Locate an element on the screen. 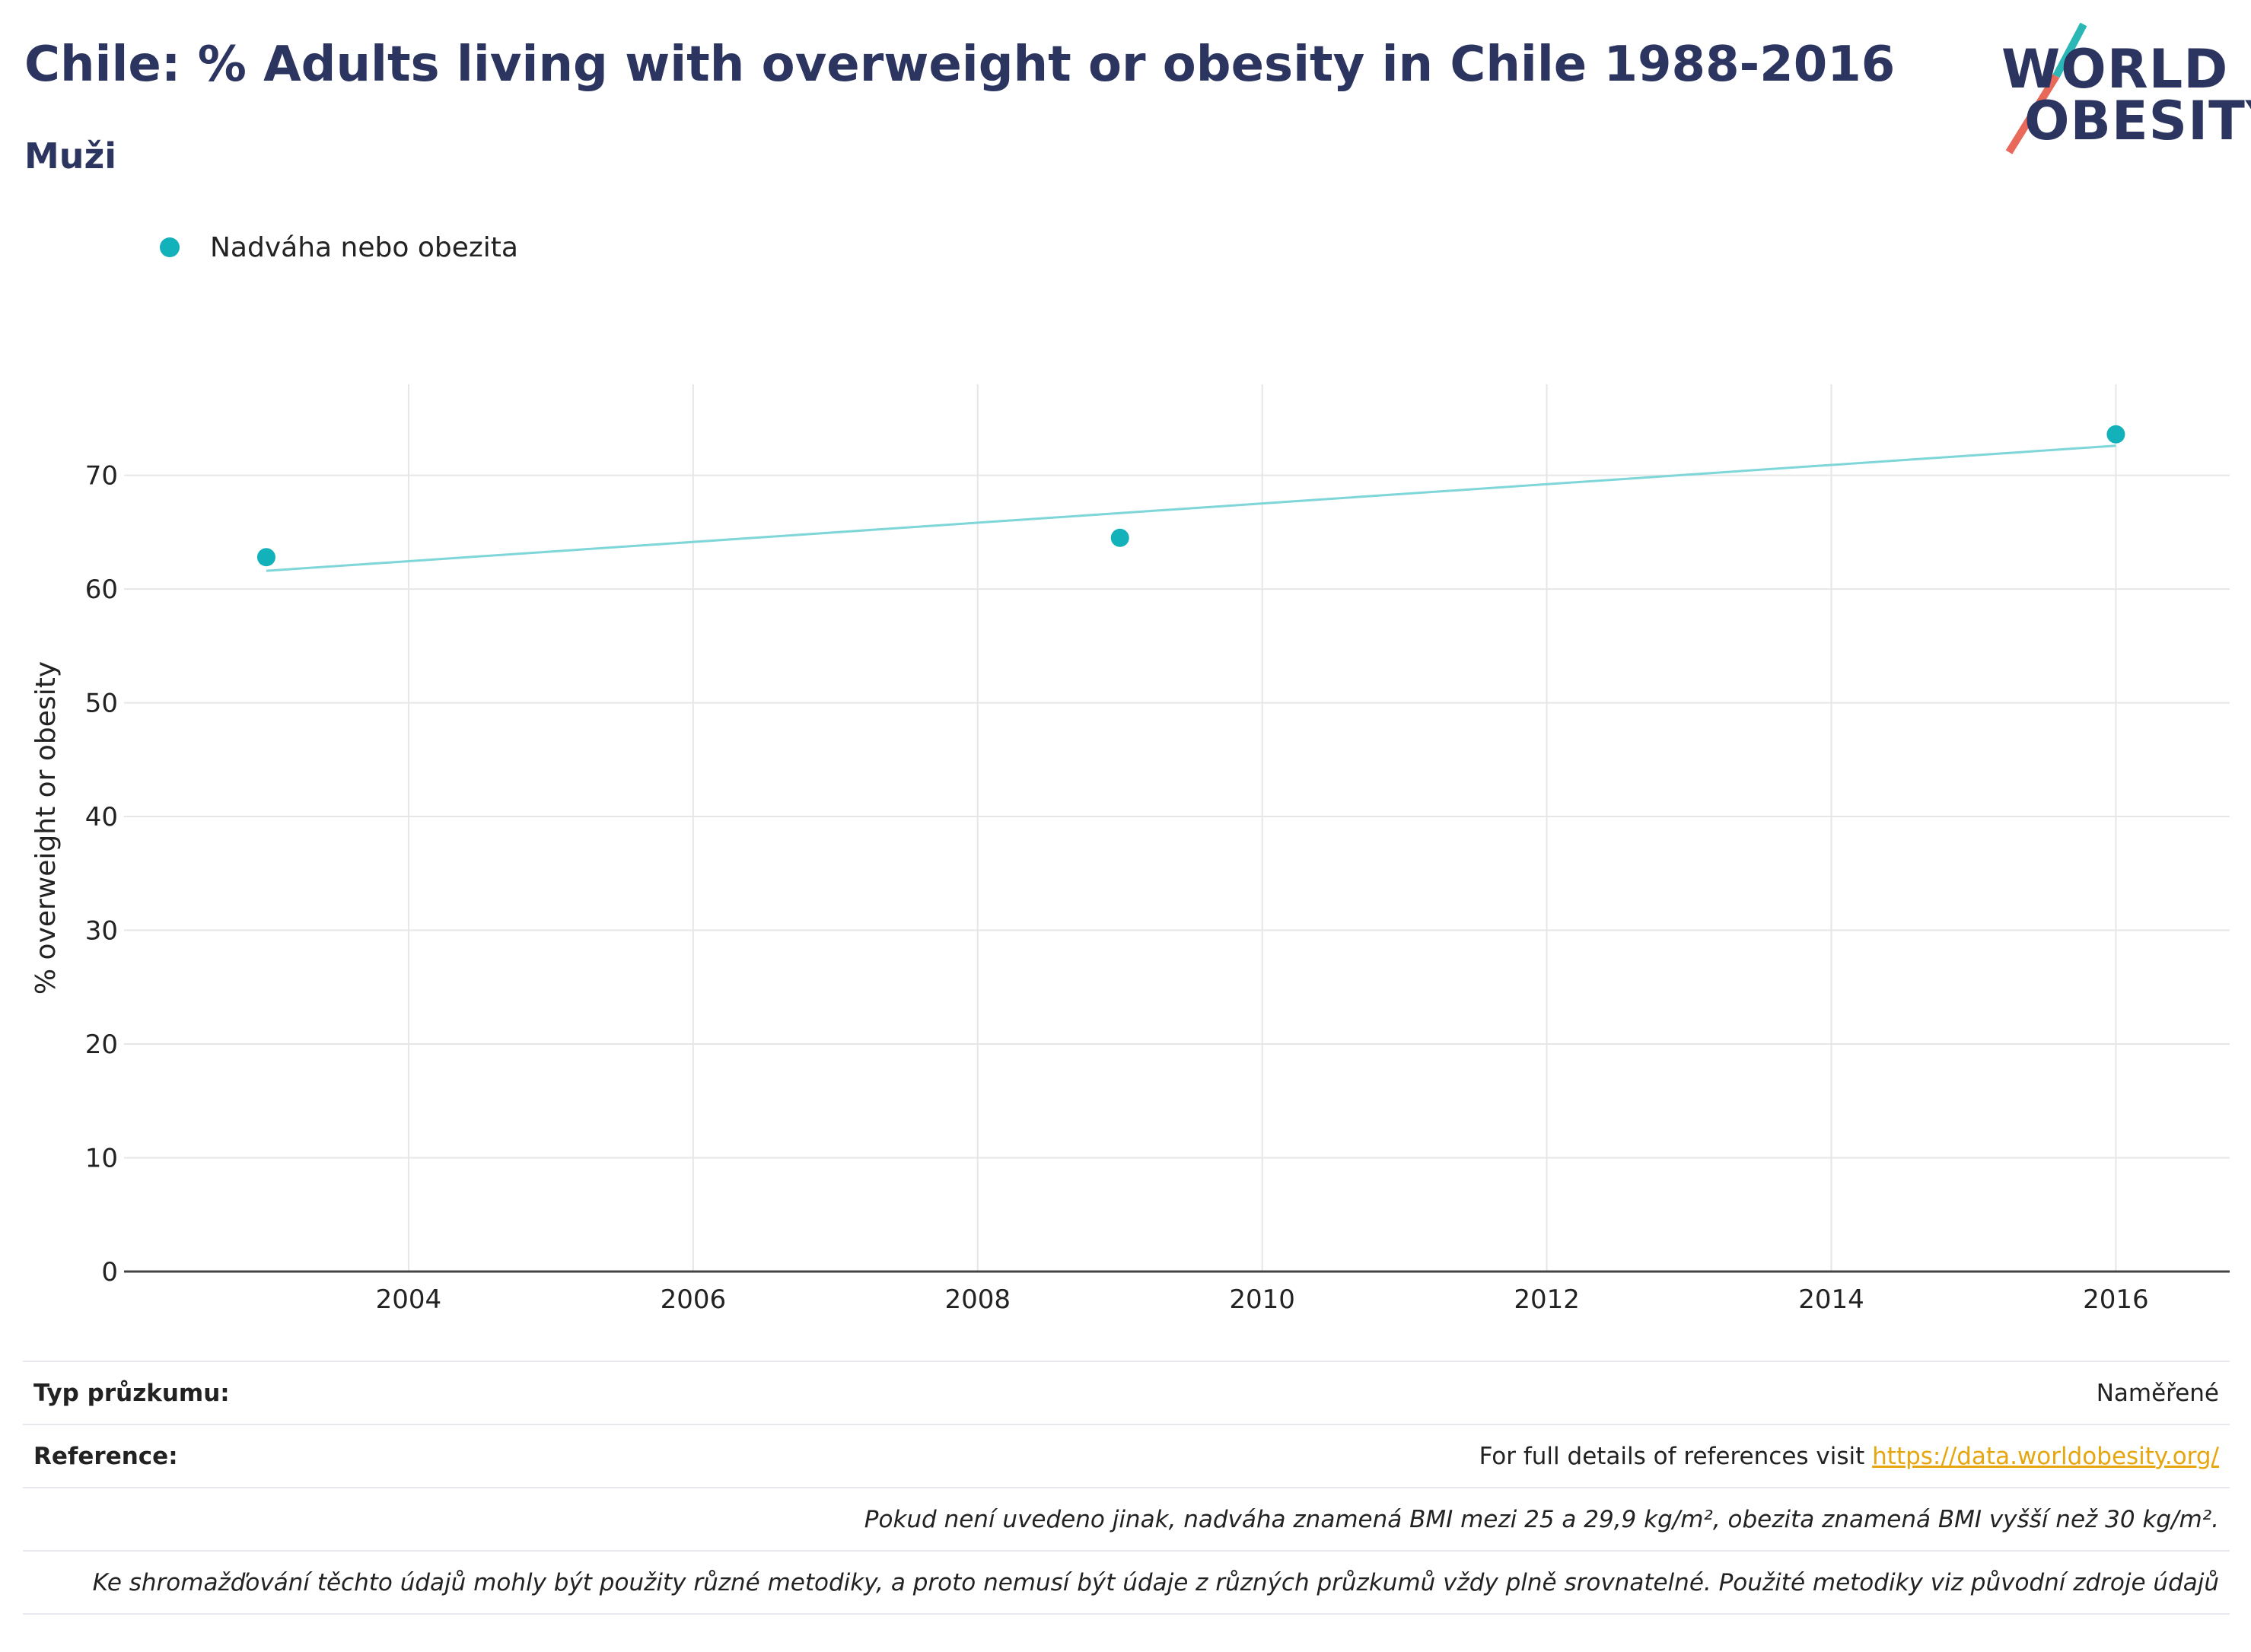  x-tick-label: 2008 is located at coordinates (977, 1299).